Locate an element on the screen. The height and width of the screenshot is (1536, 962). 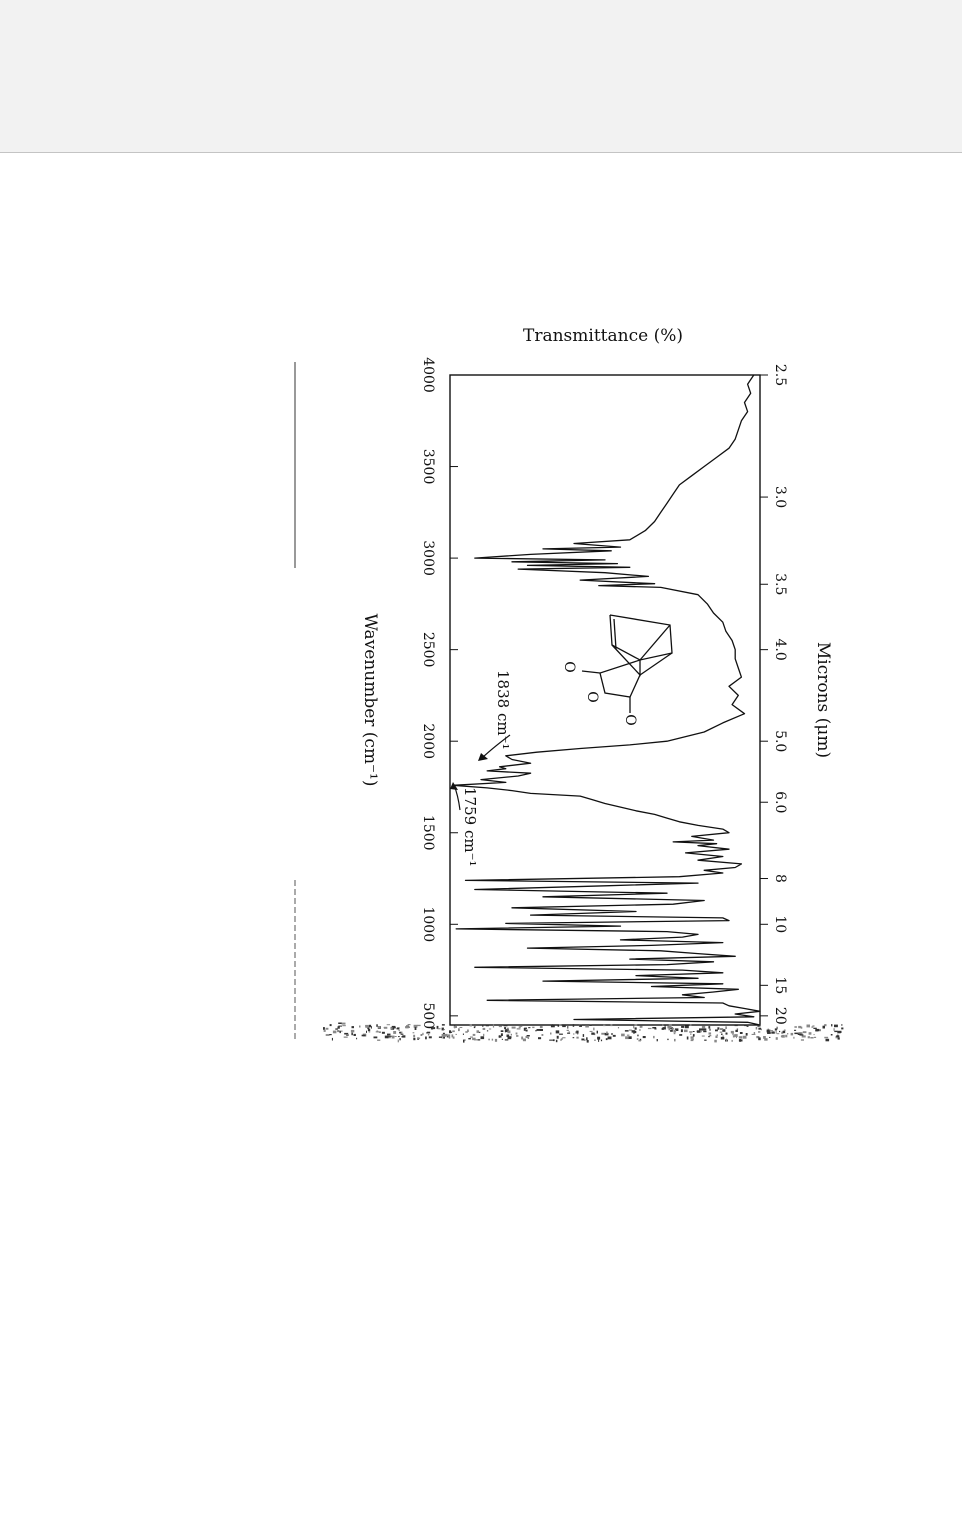
micron-tick-label: 10 is located at coordinates (780, 924).